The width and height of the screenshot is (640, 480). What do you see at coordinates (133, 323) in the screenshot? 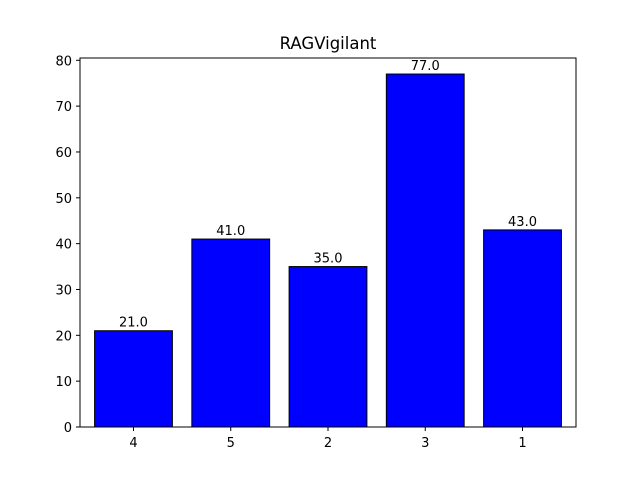
I see `data-label-4: 21.0` at bounding box center [133, 323].